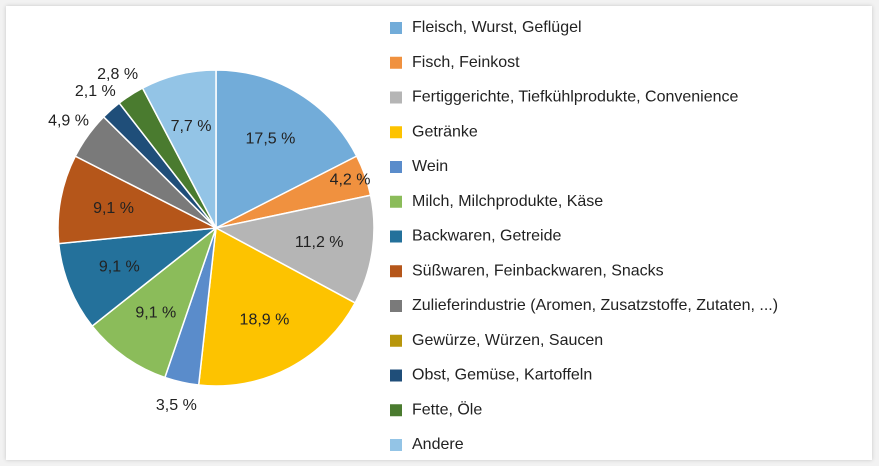 This screenshot has height=466, width=879. What do you see at coordinates (117, 74) in the screenshot?
I see `data-label: 2,8 %` at bounding box center [117, 74].